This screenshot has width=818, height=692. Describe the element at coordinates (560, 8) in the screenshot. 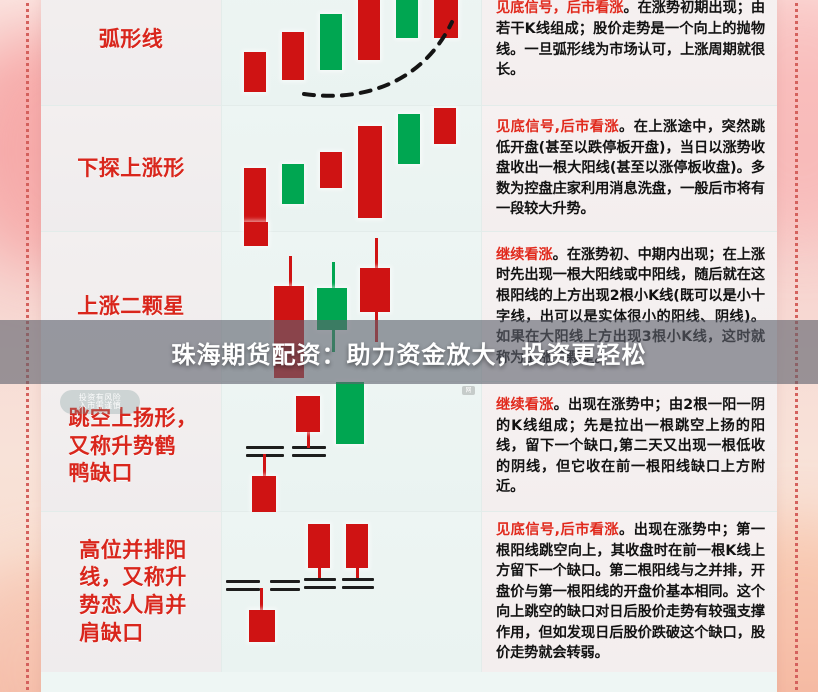

I see `desc-highlight: 见底信号，后市看涨` at that location.